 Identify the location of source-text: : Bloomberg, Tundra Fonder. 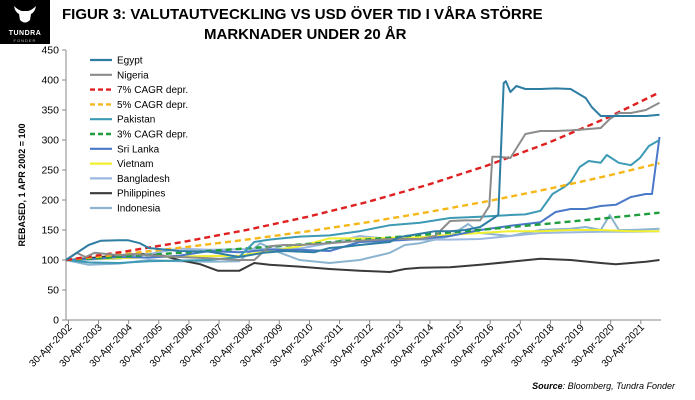
(618, 386).